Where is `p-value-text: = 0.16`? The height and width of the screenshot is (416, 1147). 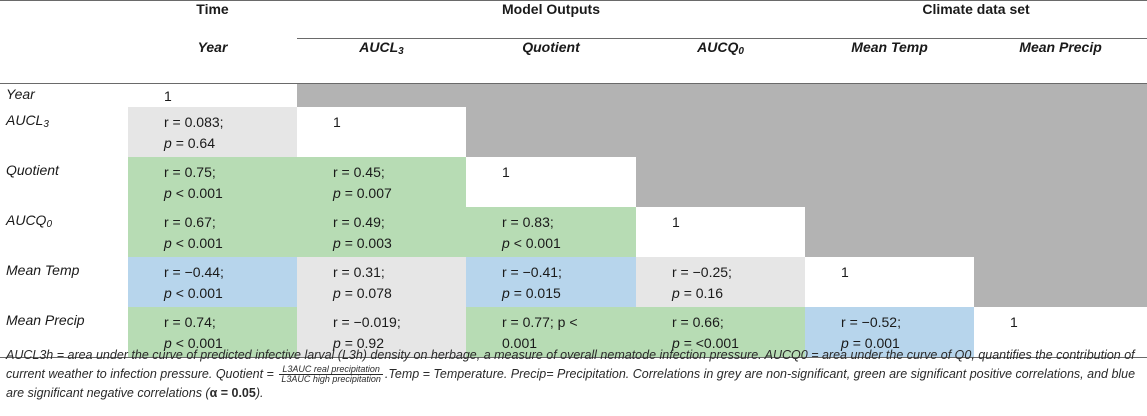 p-value-text: = 0.16 is located at coordinates (703, 293).